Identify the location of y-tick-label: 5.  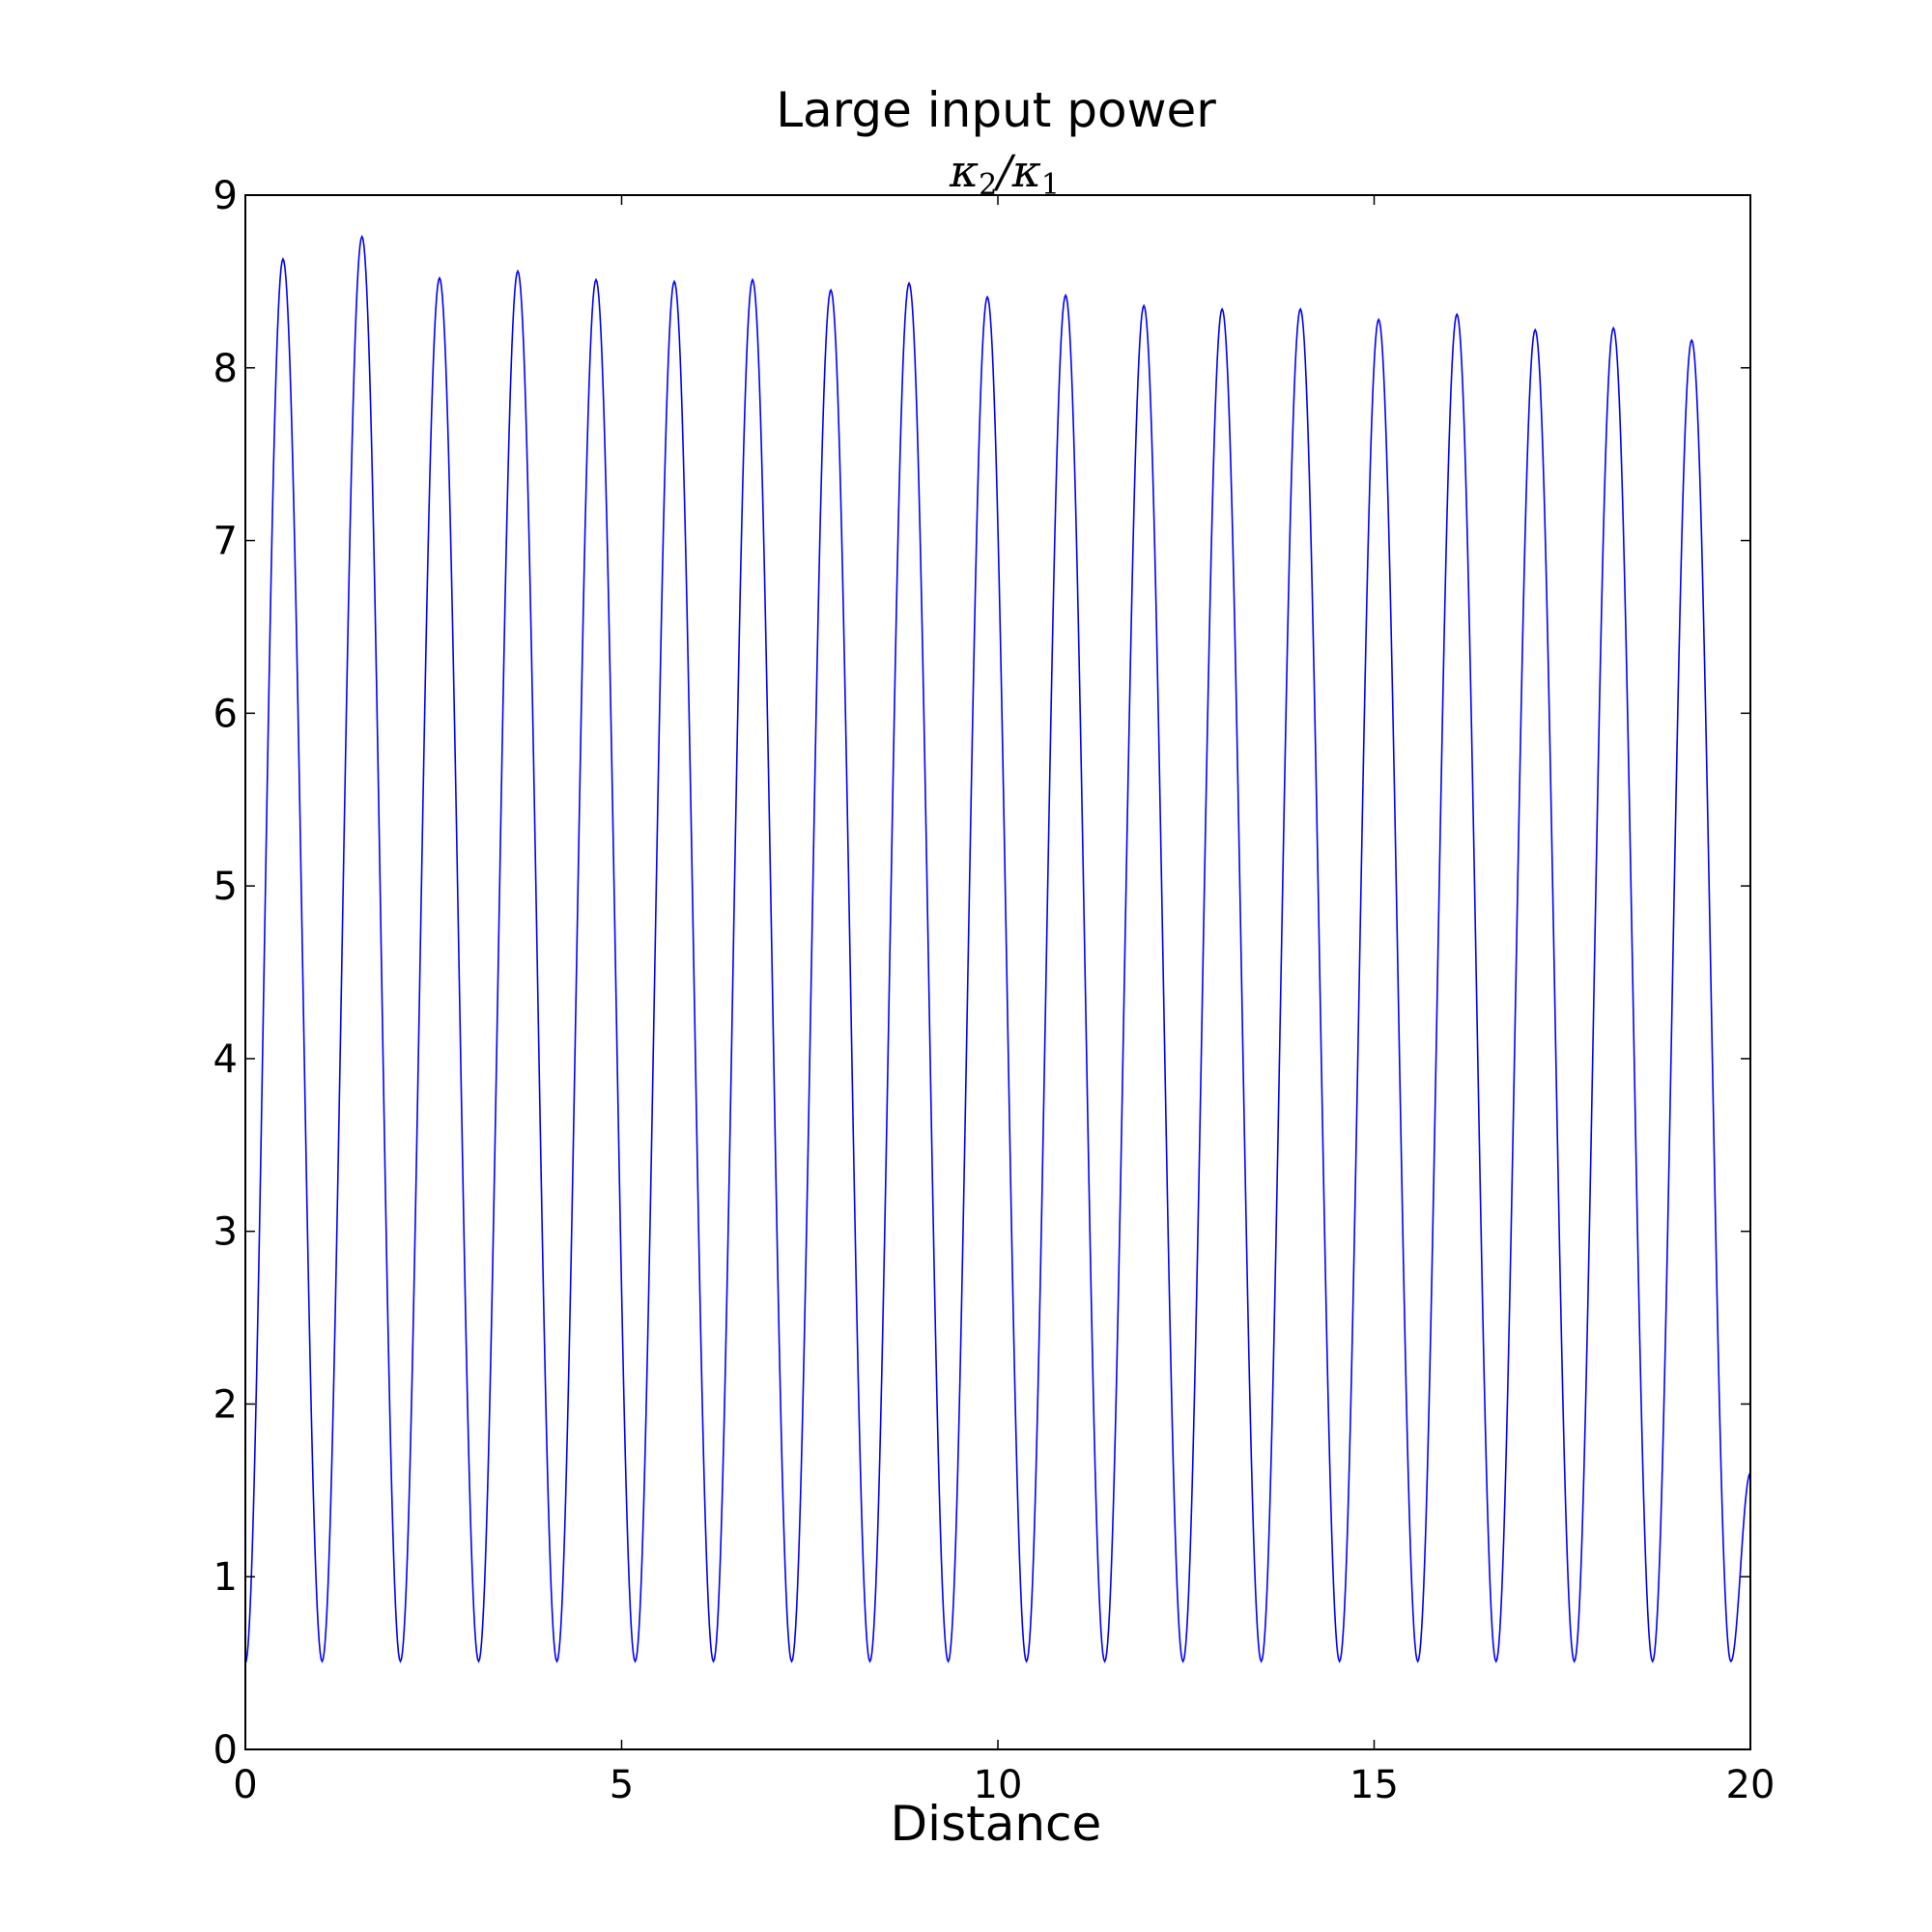
(225, 887).